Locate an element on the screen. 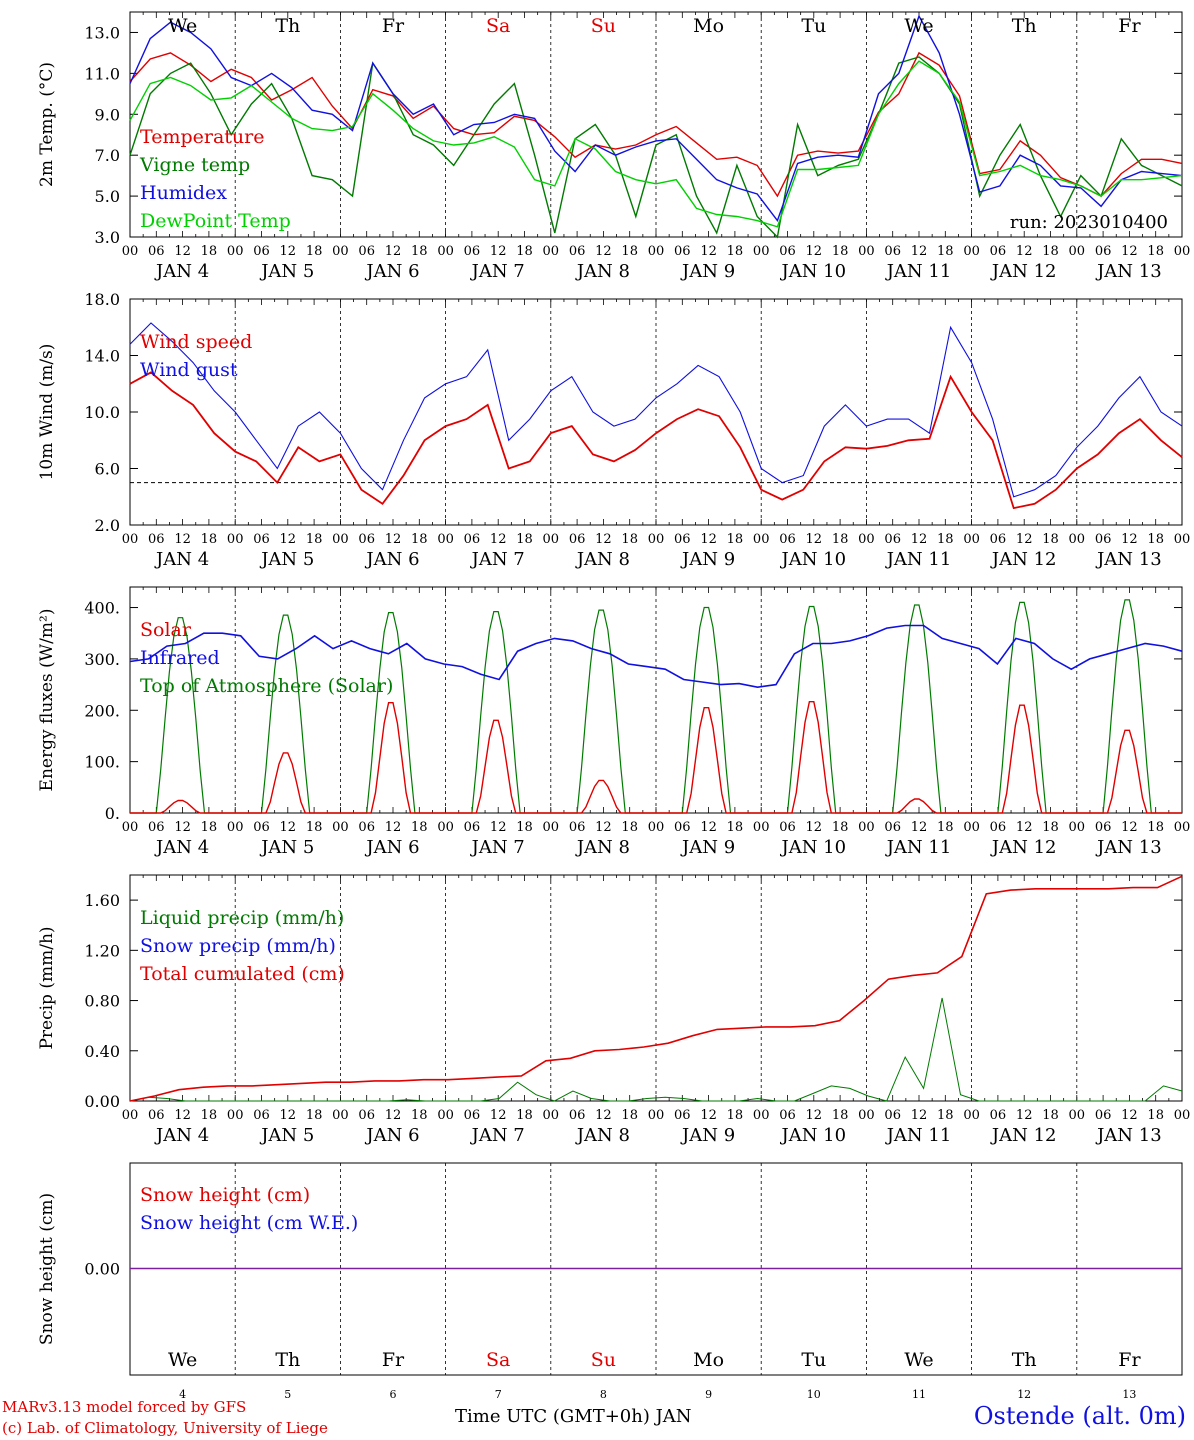 The height and width of the screenshot is (1440, 1194). precip-series-2-line is located at coordinates (656, 988).